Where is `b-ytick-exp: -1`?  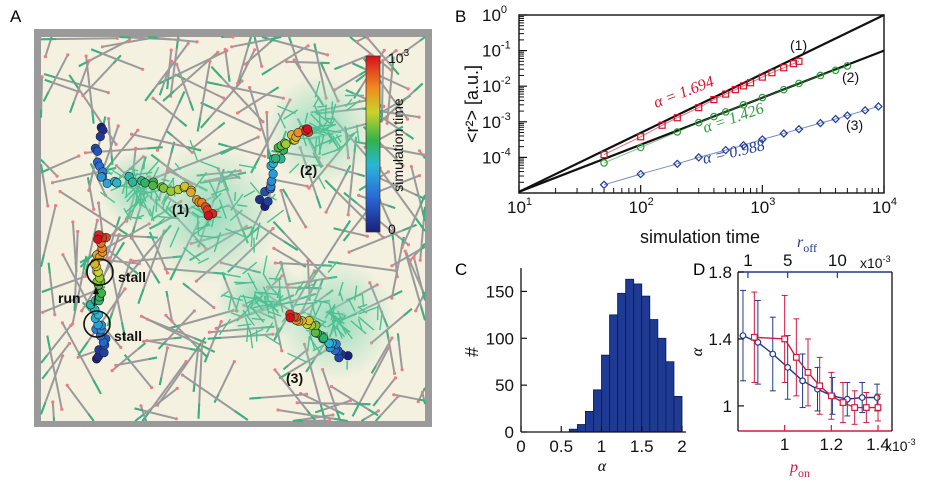 b-ytick-exp: -1 is located at coordinates (506, 46).